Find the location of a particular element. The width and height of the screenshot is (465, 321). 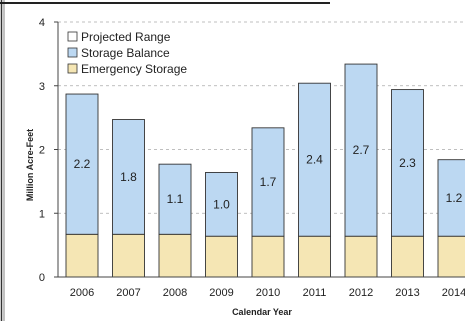

x-tick-label: 2010 is located at coordinates (268, 293).